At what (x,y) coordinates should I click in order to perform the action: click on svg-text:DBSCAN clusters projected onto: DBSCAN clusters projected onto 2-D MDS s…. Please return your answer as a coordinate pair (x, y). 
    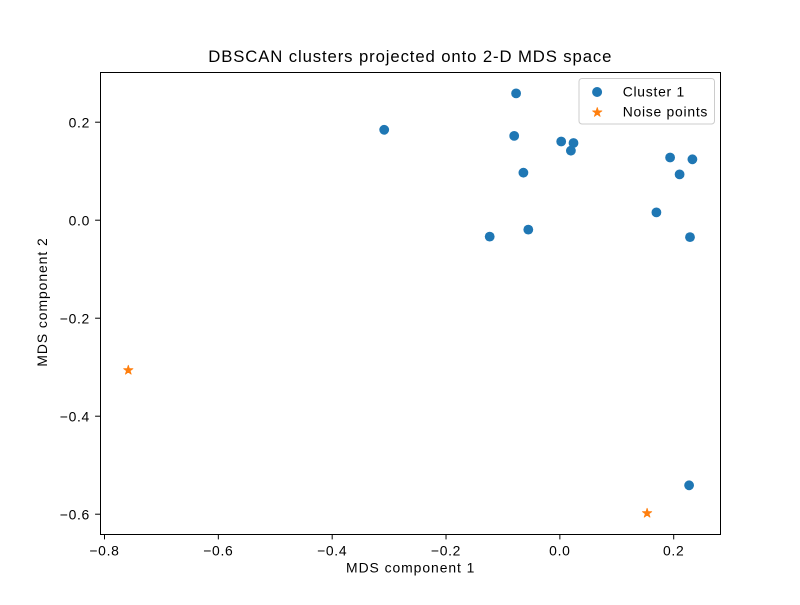
    Looking at the image, I should click on (410, 56).